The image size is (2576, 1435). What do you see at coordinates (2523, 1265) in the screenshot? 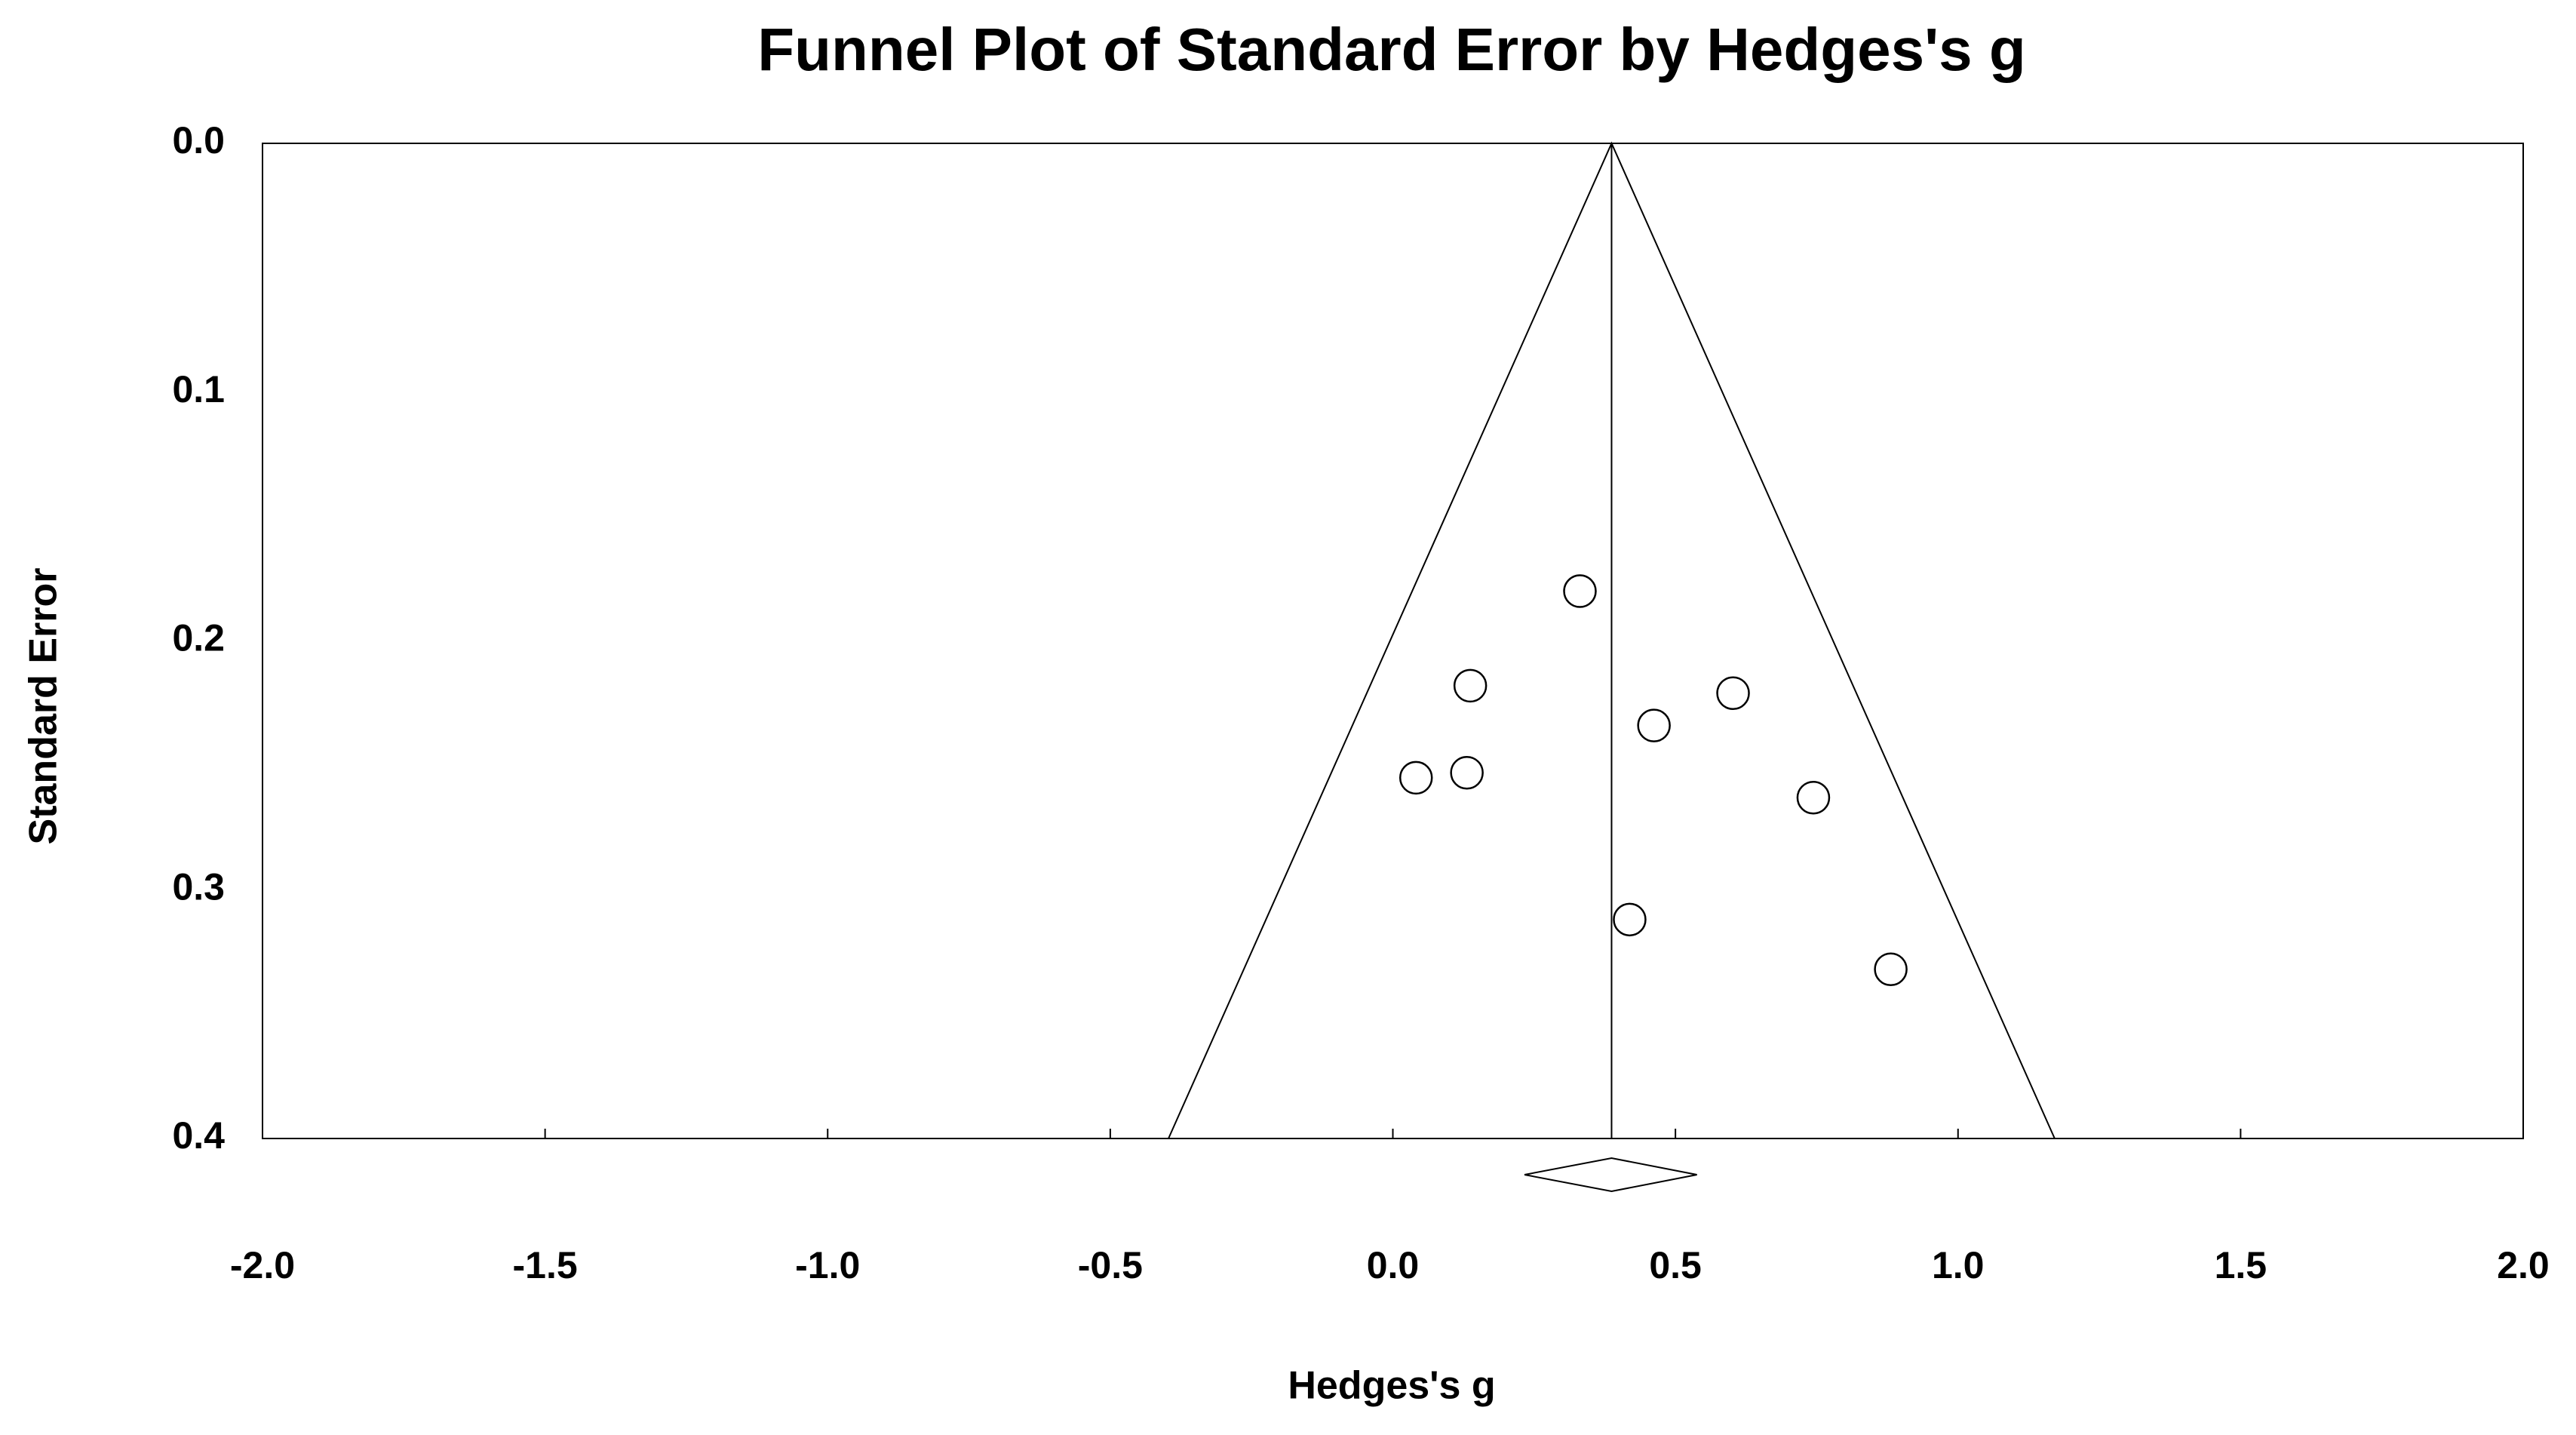
I see `x-tick-label: 2.0` at bounding box center [2523, 1265].